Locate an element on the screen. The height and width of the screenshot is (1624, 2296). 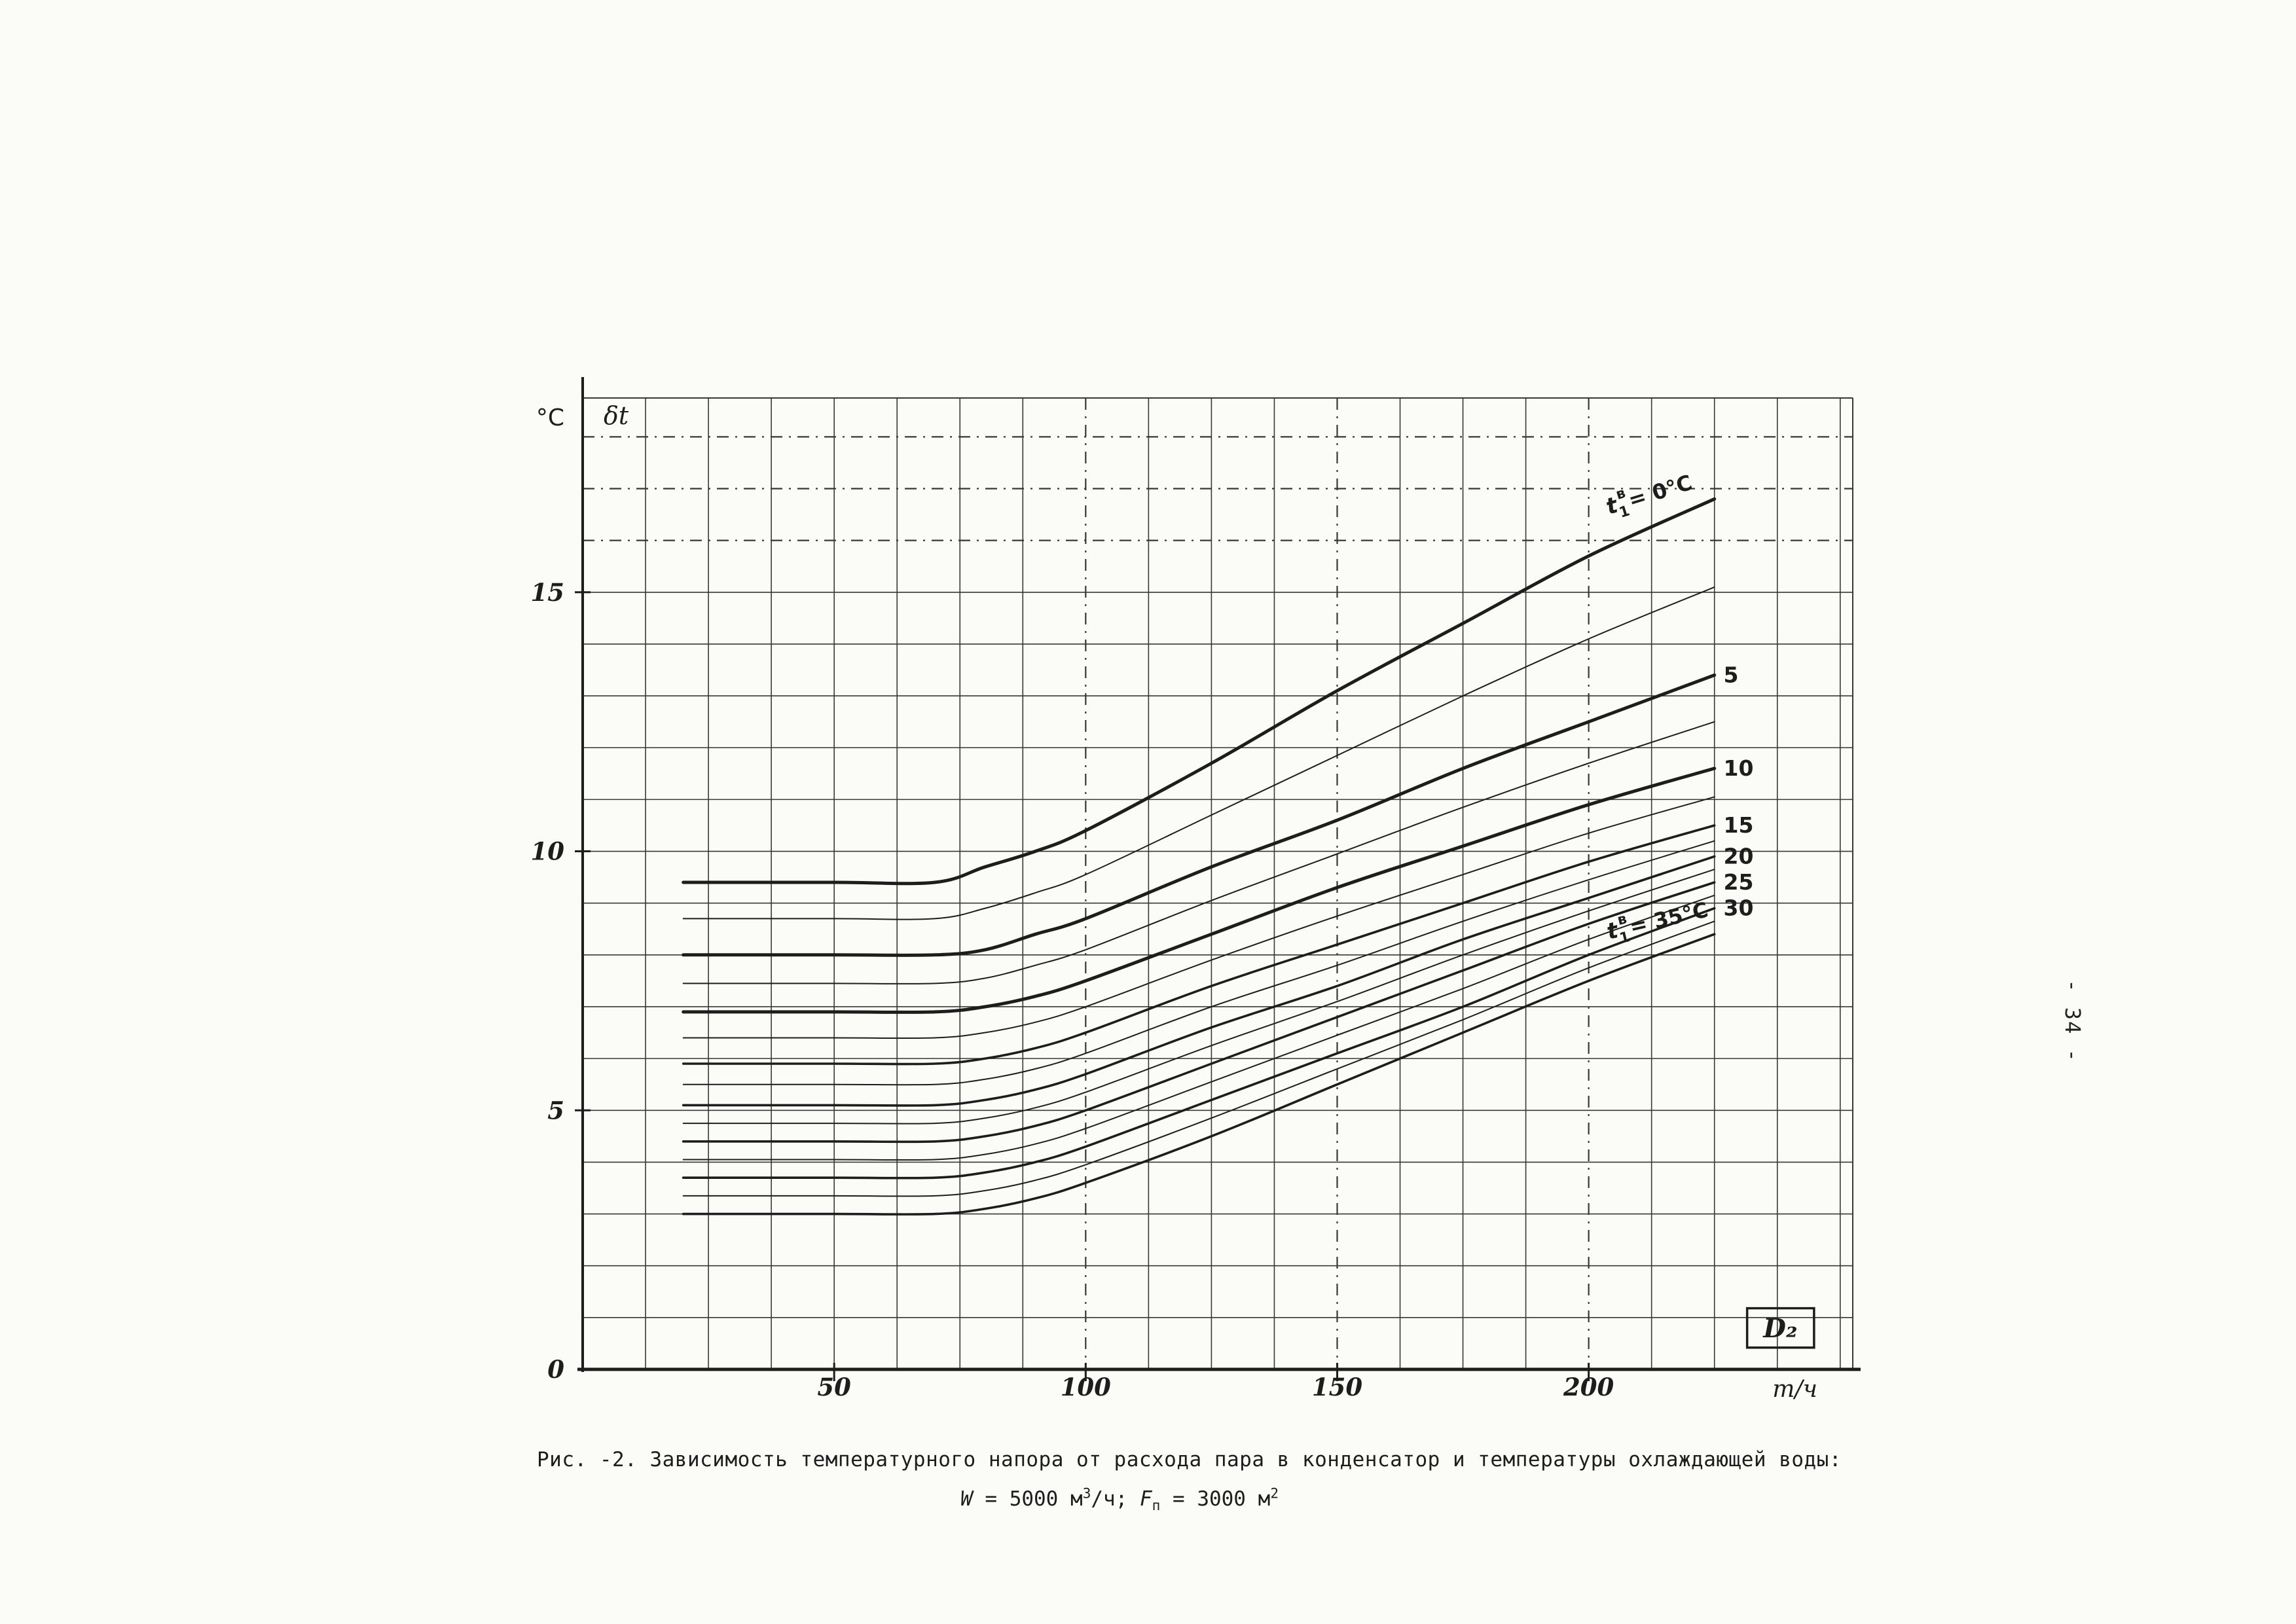
curve-label-rotated: t1в= 0°C is located at coordinates (1649, 494).